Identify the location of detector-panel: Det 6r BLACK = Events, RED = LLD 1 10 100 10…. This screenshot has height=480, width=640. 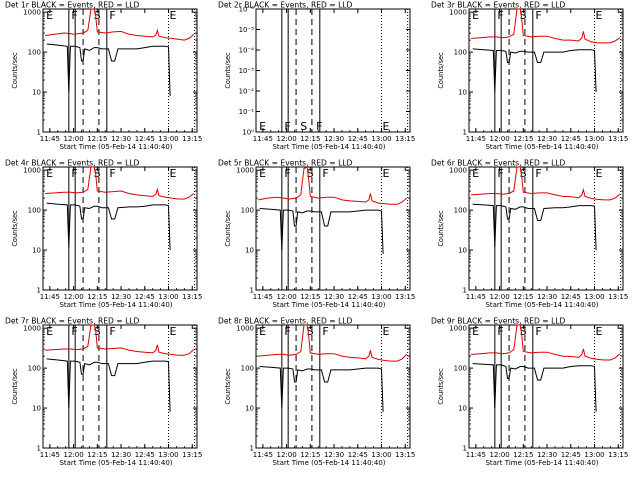
(529, 234).